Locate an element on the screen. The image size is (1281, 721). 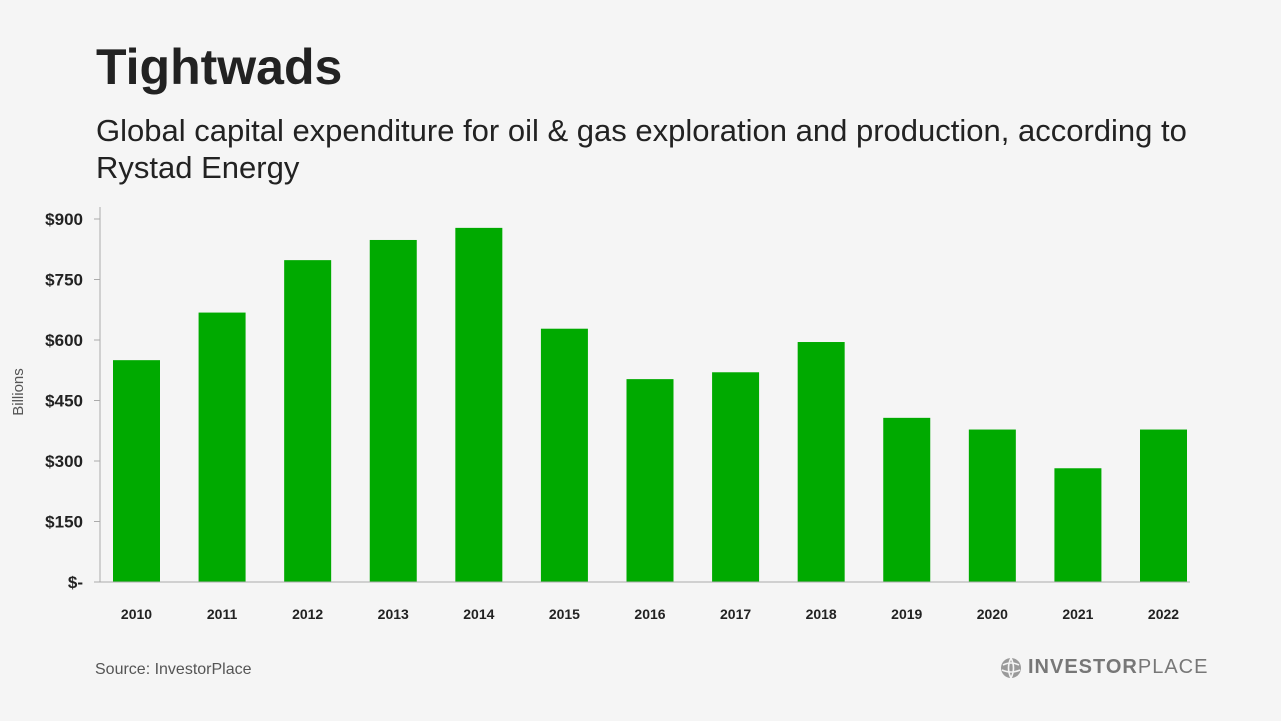
x-tick-label: 2015 is located at coordinates (564, 614).